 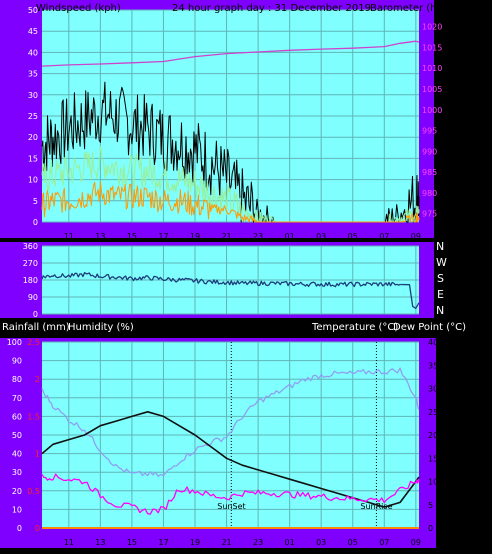 I want to click on dir-ytick-2: 180, so click(x=30, y=280).